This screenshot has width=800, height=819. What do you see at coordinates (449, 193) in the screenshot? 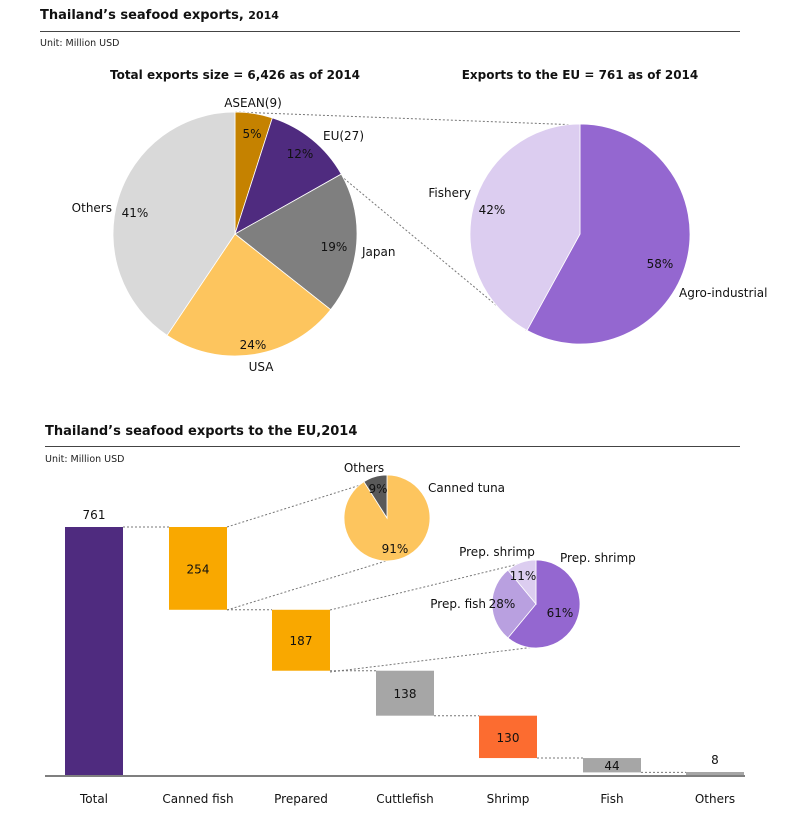
I see `pie1-slice-label-1: Fishery` at bounding box center [449, 193].